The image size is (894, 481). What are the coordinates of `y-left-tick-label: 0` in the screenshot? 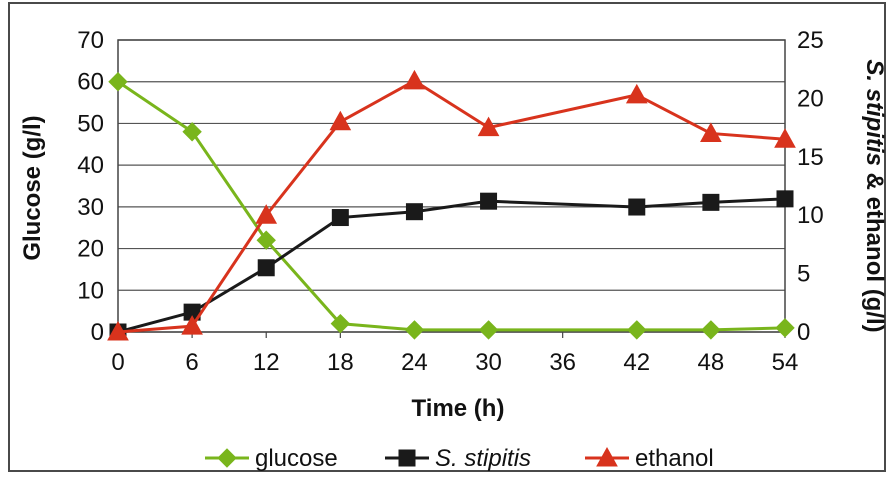 It's located at (97, 332).